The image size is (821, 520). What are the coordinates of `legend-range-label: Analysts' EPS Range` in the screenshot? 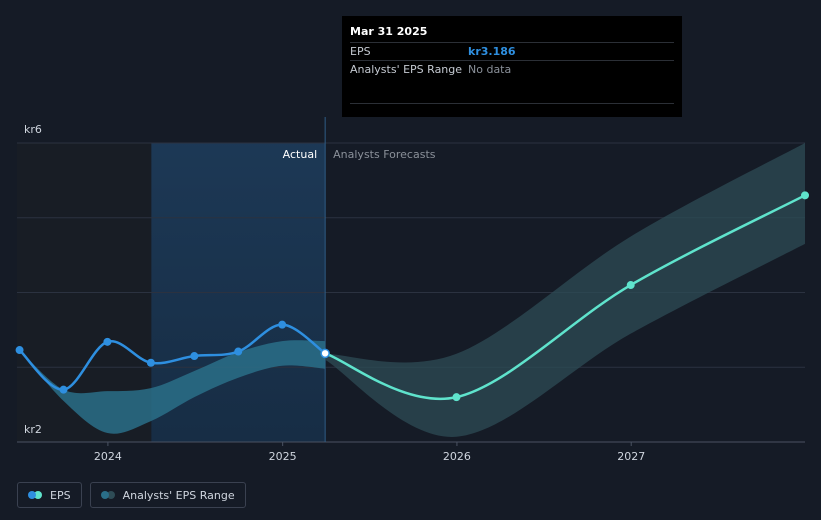 It's located at (178, 495).